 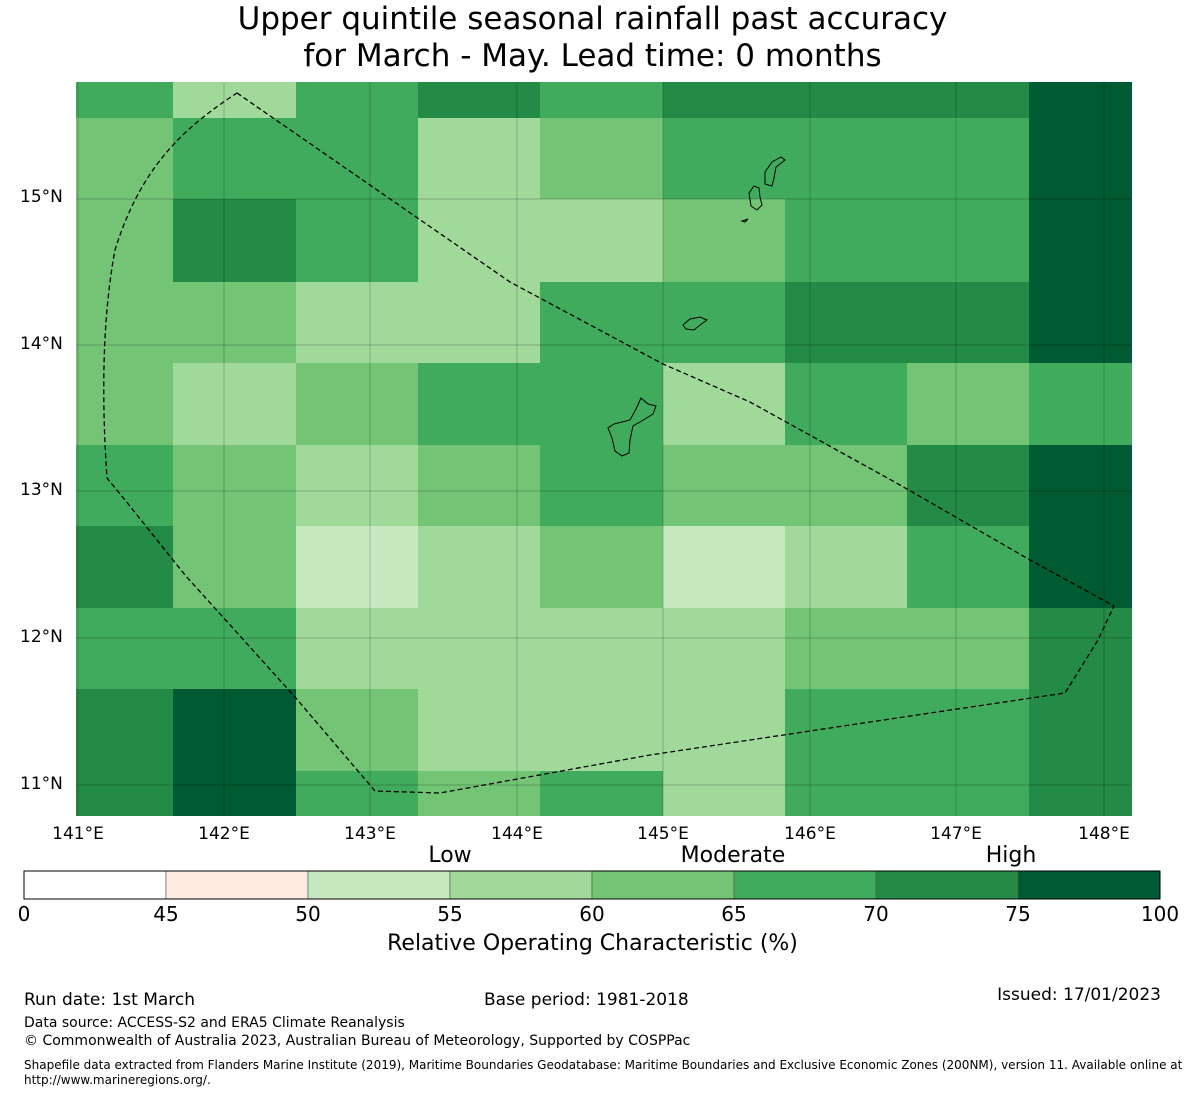 I want to click on roc-cell-r0-c2, so click(x=357, y=100).